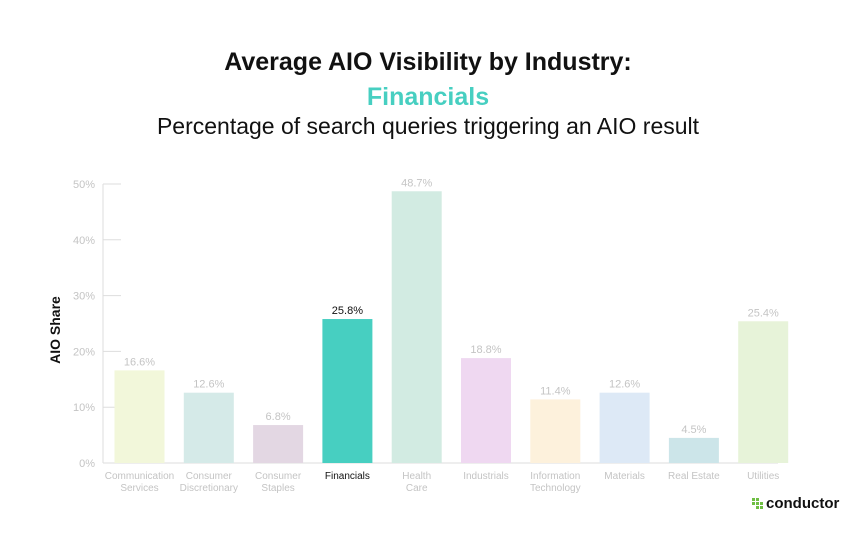  I want to click on bar-value-label: 16.6%, so click(139, 362).